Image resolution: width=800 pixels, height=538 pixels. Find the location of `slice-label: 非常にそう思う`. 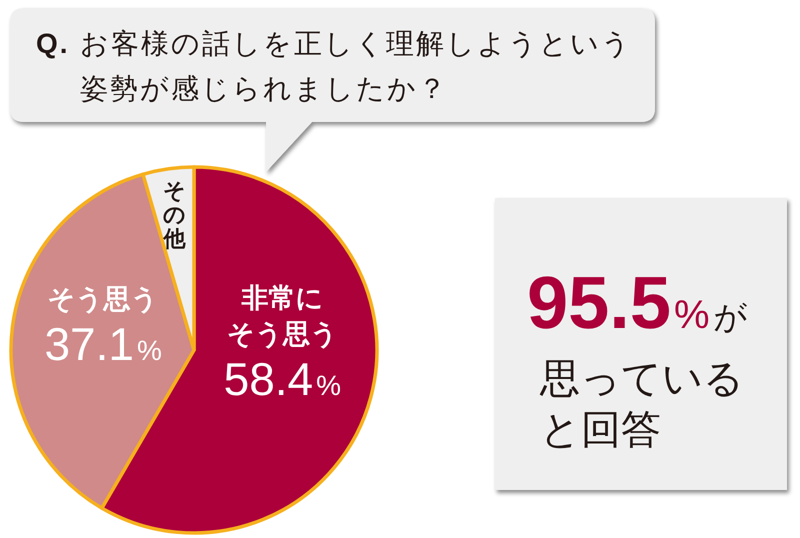

slice-label: 非常にそう思う is located at coordinates (282, 315).